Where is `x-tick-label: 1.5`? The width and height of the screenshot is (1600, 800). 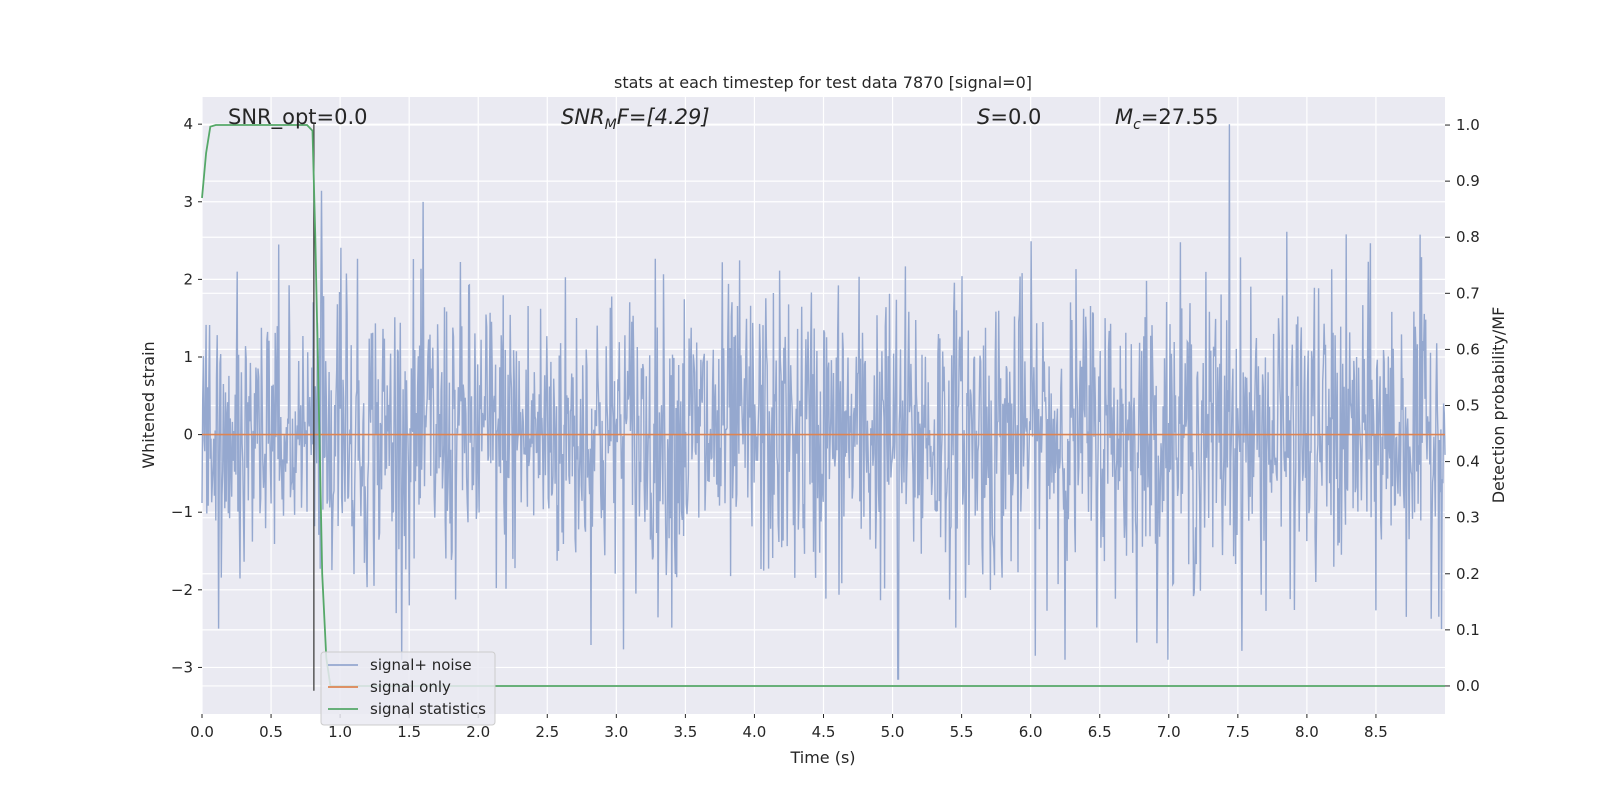
x-tick-label: 1.5 is located at coordinates (409, 732).